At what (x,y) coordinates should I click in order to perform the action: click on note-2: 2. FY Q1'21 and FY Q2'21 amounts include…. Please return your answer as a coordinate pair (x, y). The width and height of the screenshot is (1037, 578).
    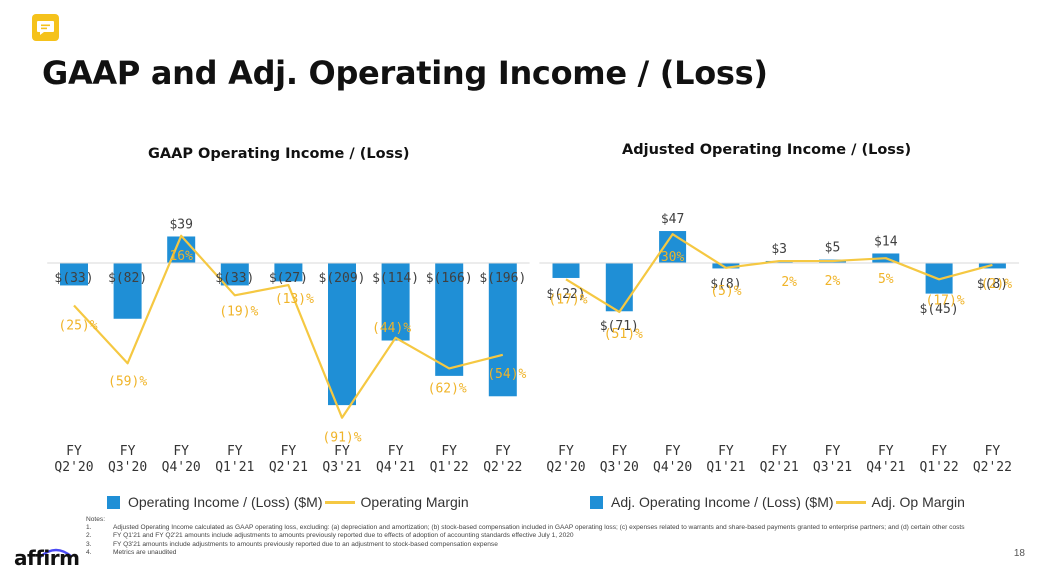
    Looking at the image, I should click on (330, 536).